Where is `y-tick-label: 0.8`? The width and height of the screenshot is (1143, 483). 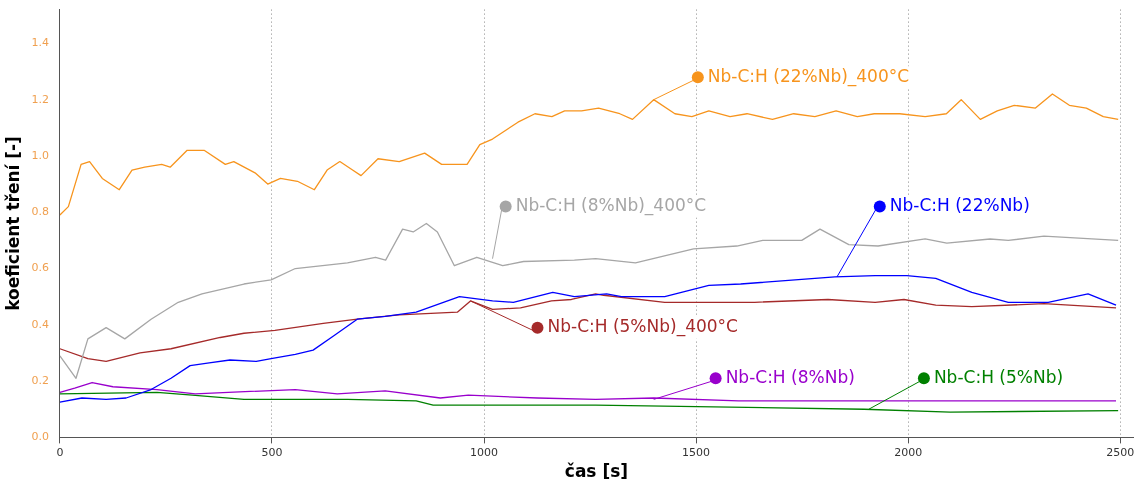
y-tick-label: 0.8 is located at coordinates (40, 212).